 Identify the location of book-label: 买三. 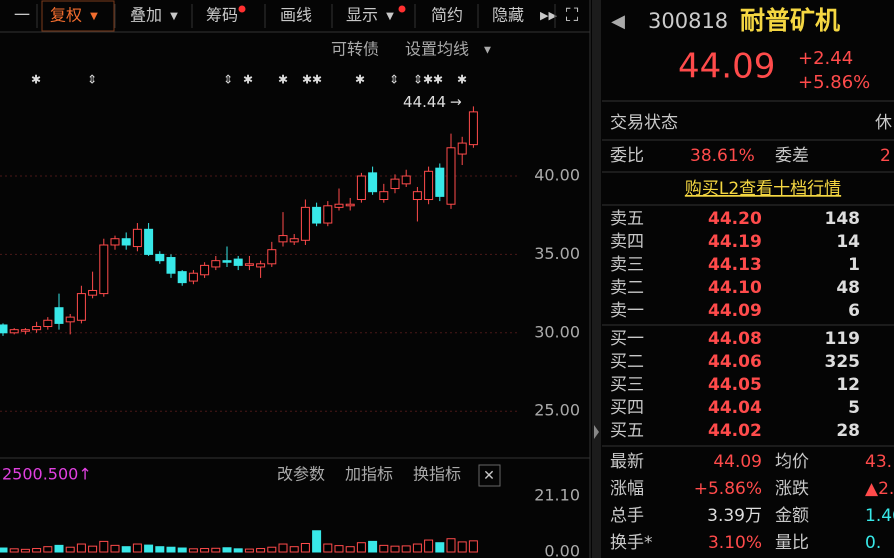
(627, 385).